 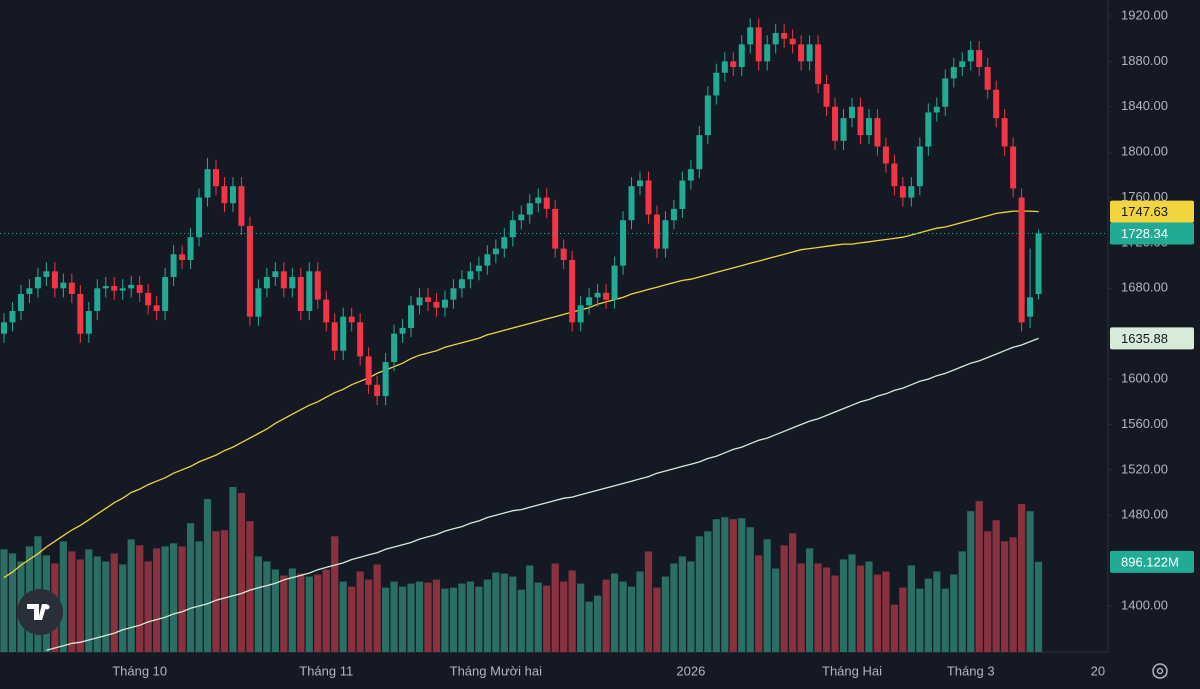 I want to click on y-tick-label: 1880.00, so click(x=1144, y=60).